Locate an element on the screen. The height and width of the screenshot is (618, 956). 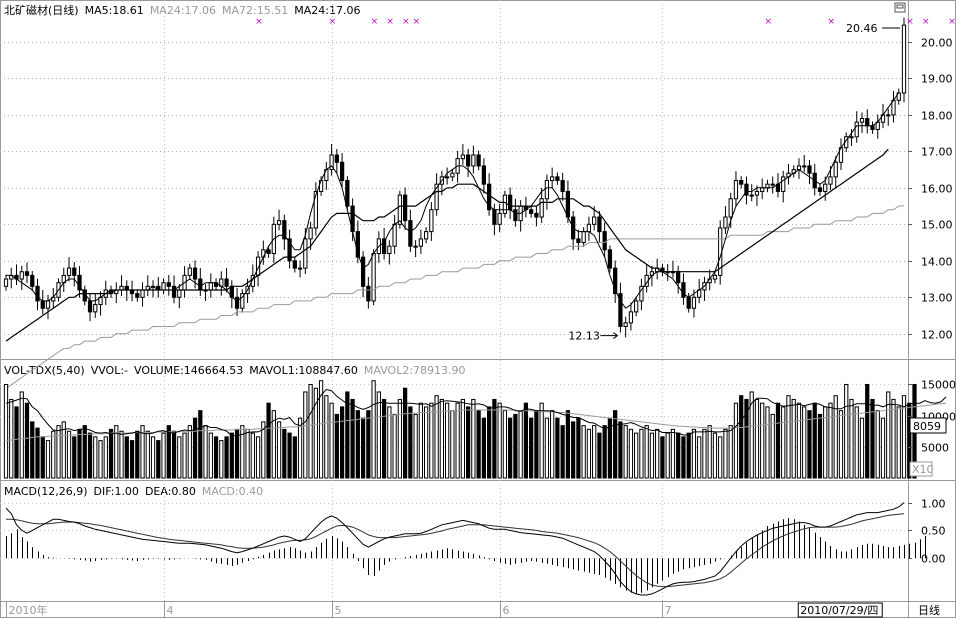
signal-marker: × is located at coordinates (390, 22).